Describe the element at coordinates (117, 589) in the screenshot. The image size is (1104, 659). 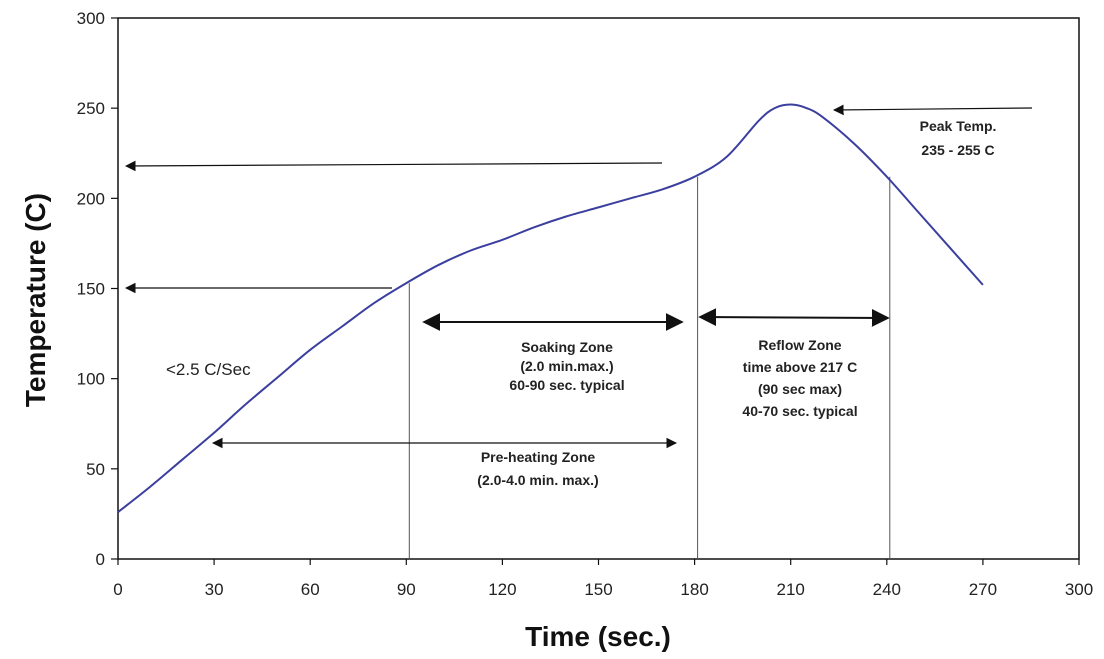
I see `x-tick-label: 0` at that location.